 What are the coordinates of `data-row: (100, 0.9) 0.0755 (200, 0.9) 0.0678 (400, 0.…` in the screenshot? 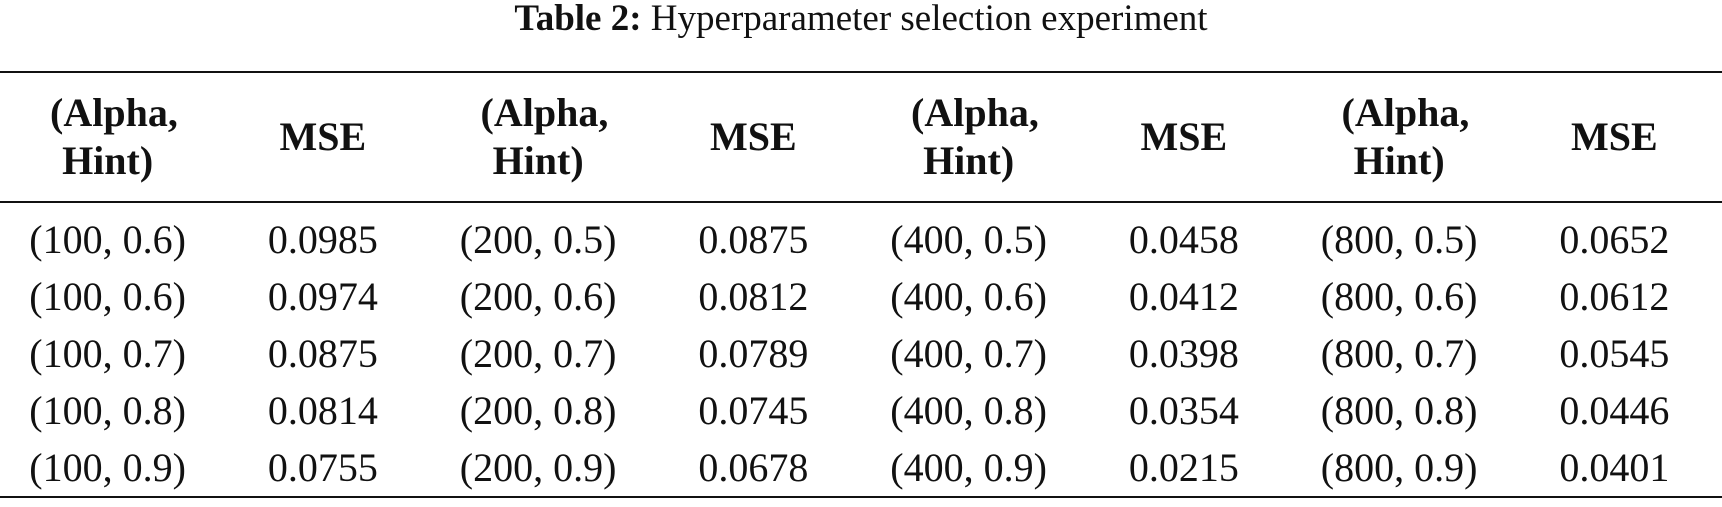 It's located at (861, 468).